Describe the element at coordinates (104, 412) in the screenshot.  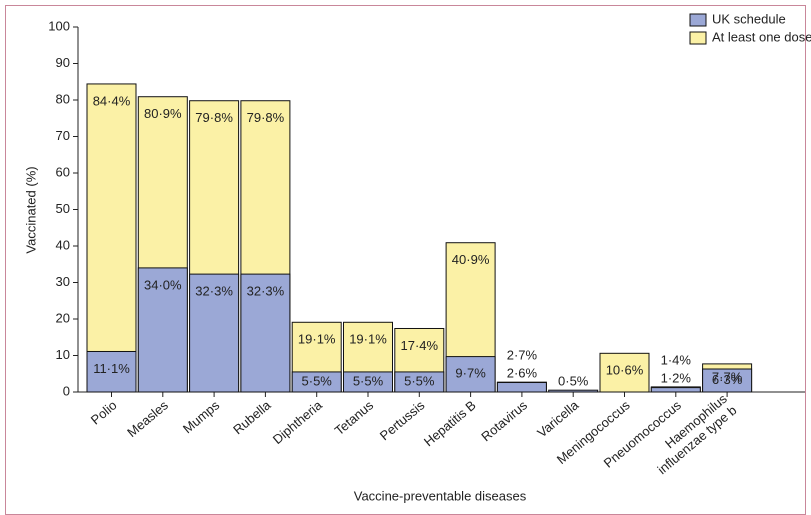
I see `x-tick-label: Polio` at that location.